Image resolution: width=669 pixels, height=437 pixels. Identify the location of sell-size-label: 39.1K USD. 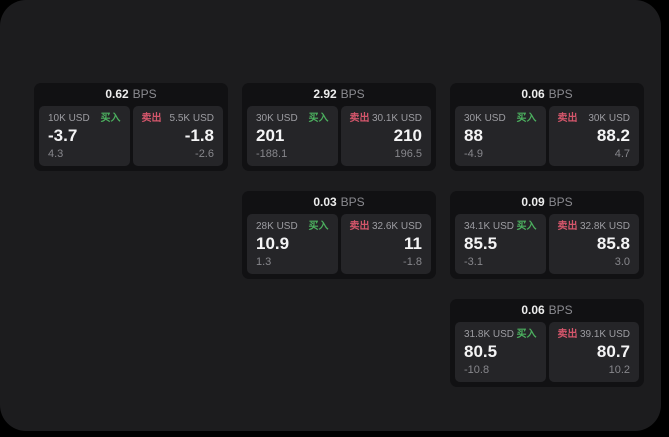
(604, 334).